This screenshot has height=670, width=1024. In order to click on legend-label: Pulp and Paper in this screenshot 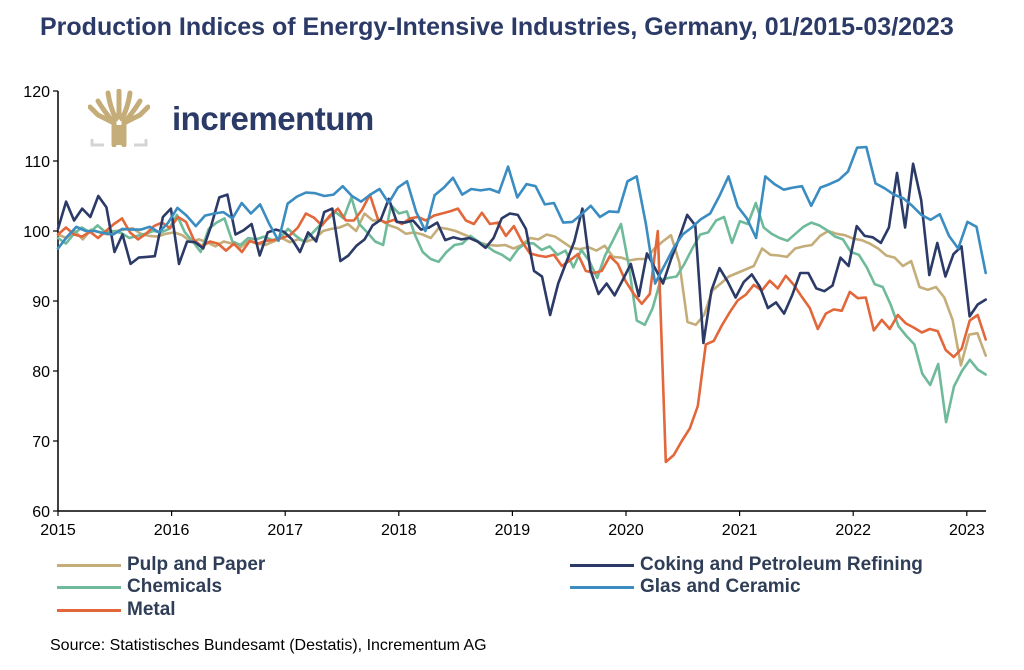, I will do `click(196, 564)`.